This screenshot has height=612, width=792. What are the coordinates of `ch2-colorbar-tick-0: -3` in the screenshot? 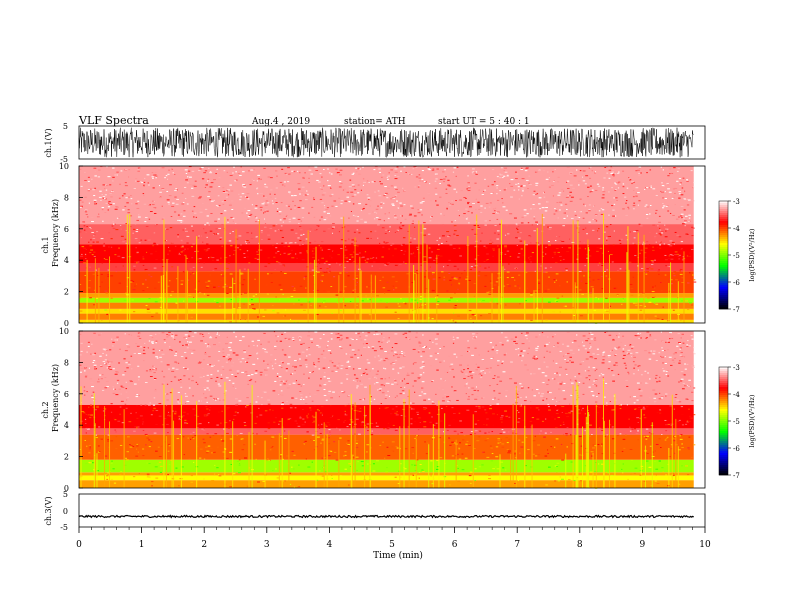 It's located at (736, 368).